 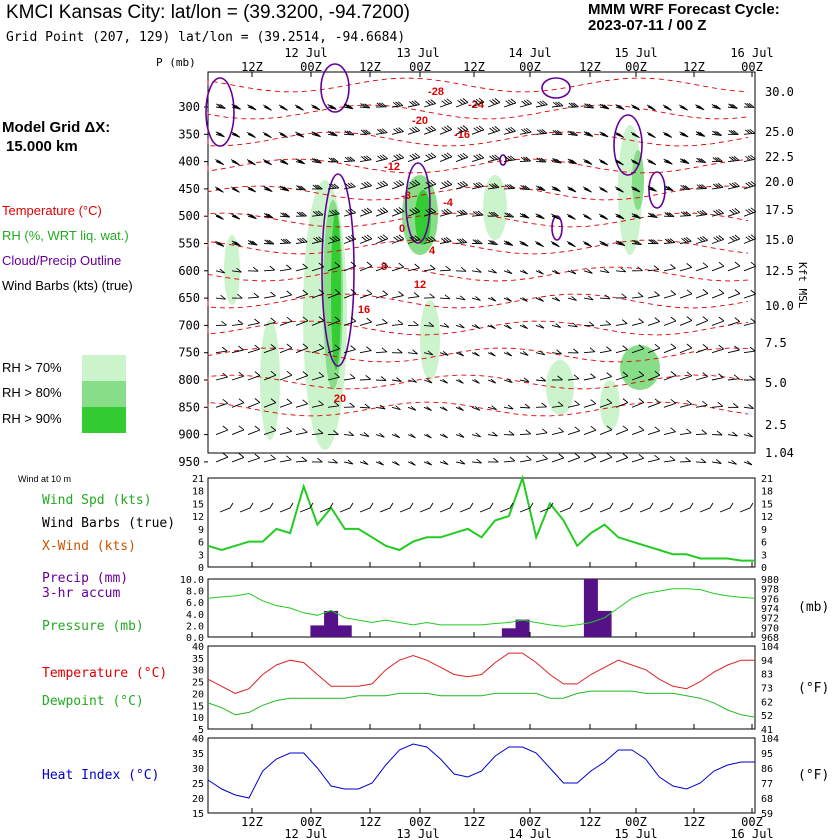 What do you see at coordinates (635, 833) in the screenshot?
I see `bottom-date-3: 15 Jul` at bounding box center [635, 833].